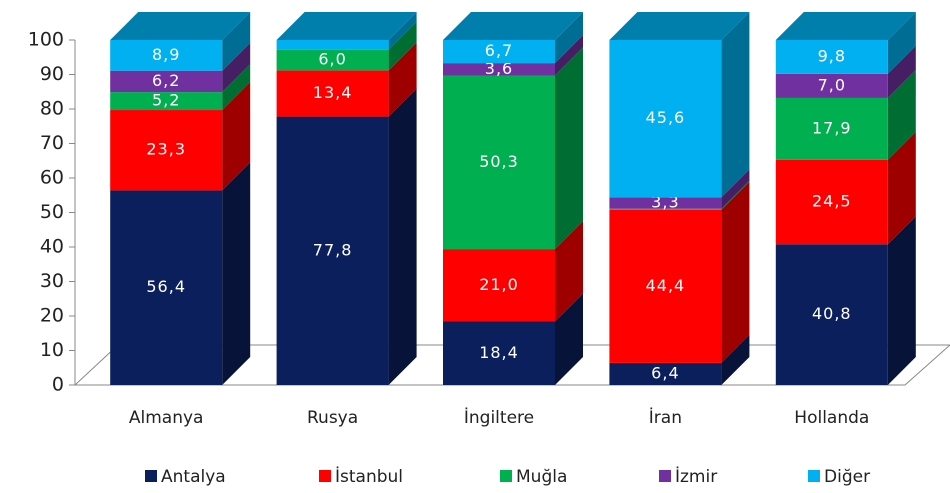 The height and width of the screenshot is (493, 950). I want to click on y-tick-label: 50, so click(52, 212).